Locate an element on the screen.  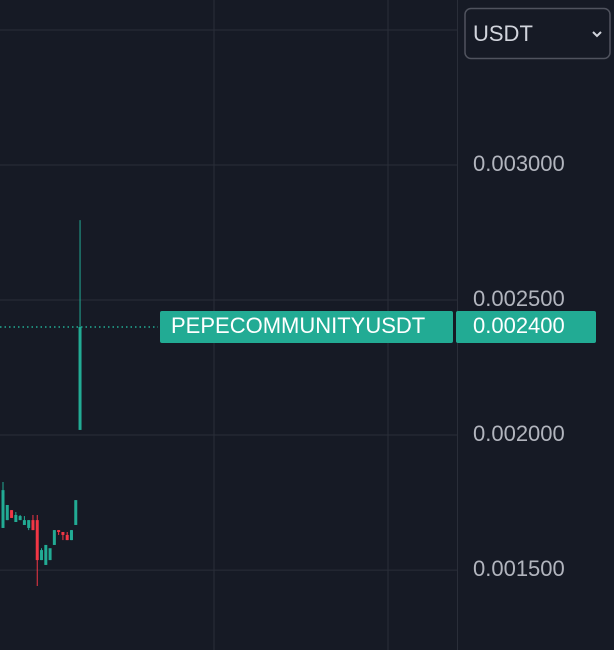
last-price-label: 0.002400 is located at coordinates (519, 325).